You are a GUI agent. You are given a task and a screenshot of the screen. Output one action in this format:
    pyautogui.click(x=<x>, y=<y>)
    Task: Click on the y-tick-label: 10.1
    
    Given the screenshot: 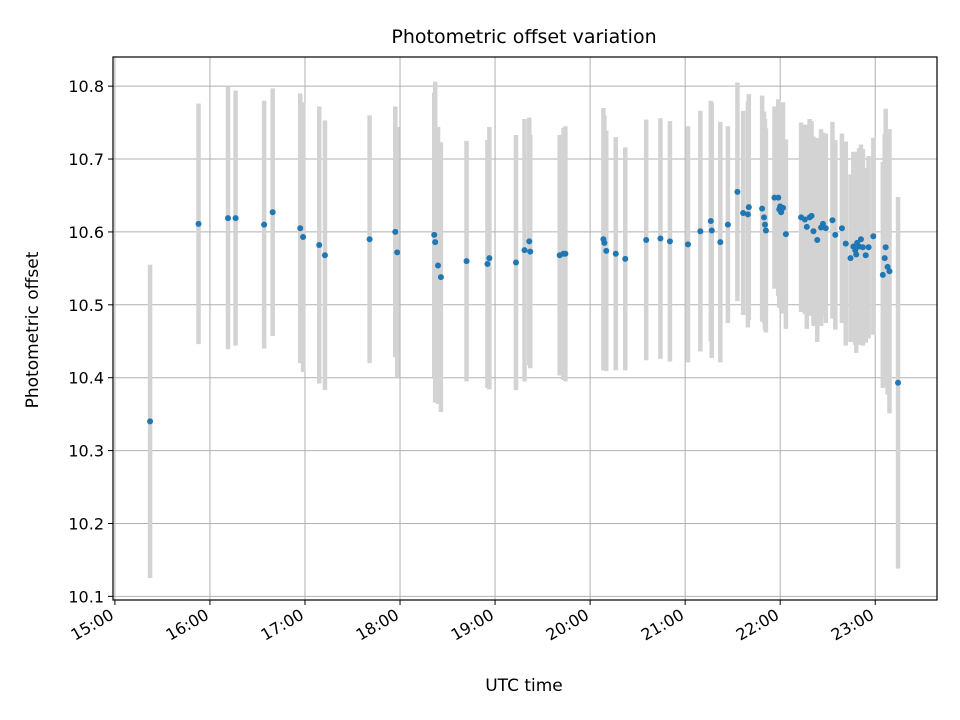 What is the action you would take?
    pyautogui.click(x=86, y=596)
    